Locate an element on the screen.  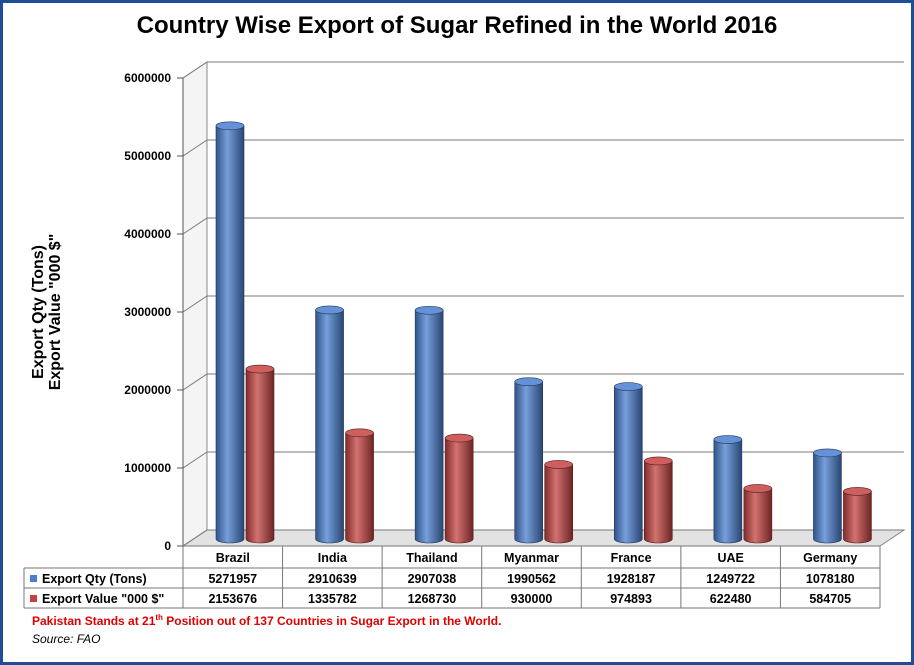
floor is located at coordinates (543, 538).